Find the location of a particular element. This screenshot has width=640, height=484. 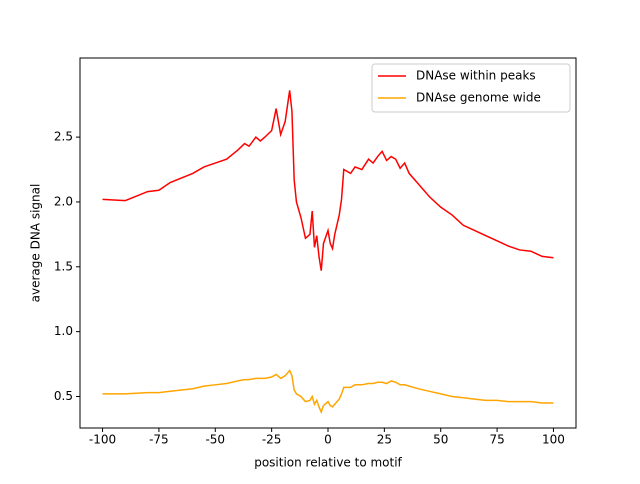

y-tick-label: 0.5 is located at coordinates (63, 396).